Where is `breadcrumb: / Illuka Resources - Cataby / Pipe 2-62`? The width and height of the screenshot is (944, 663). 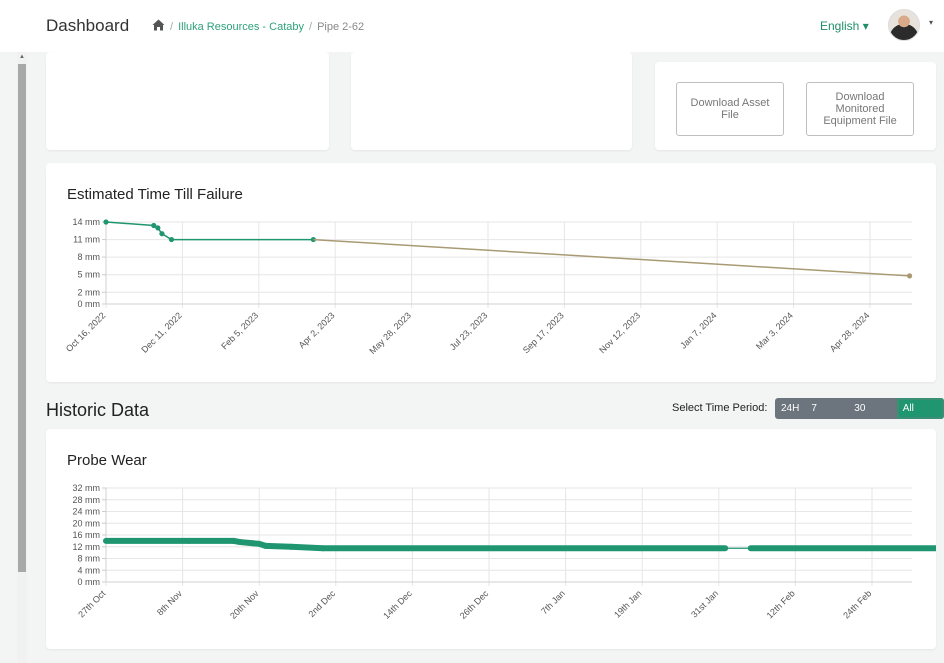 breadcrumb: / Illuka Resources - Cataby / Pipe 2-62 is located at coordinates (258, 26).